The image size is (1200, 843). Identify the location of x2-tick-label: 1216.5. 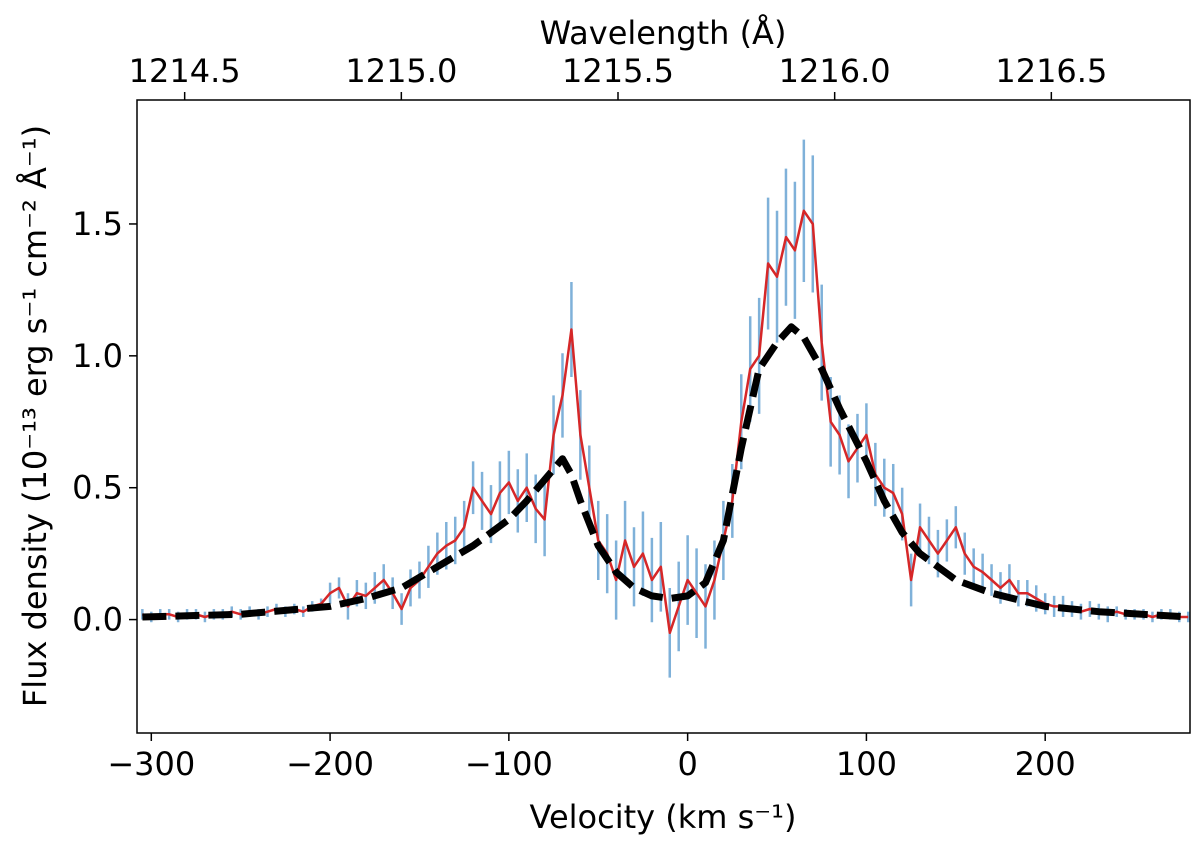
(1051, 71).